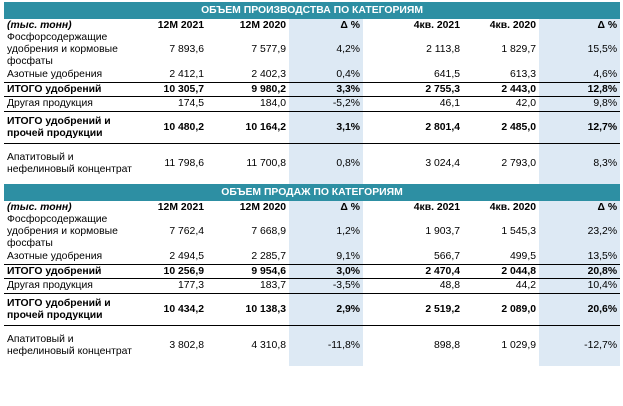 This screenshot has width=623, height=406. Describe the element at coordinates (174, 309) in the screenshot. I see `row-value: 10 434,2` at that location.